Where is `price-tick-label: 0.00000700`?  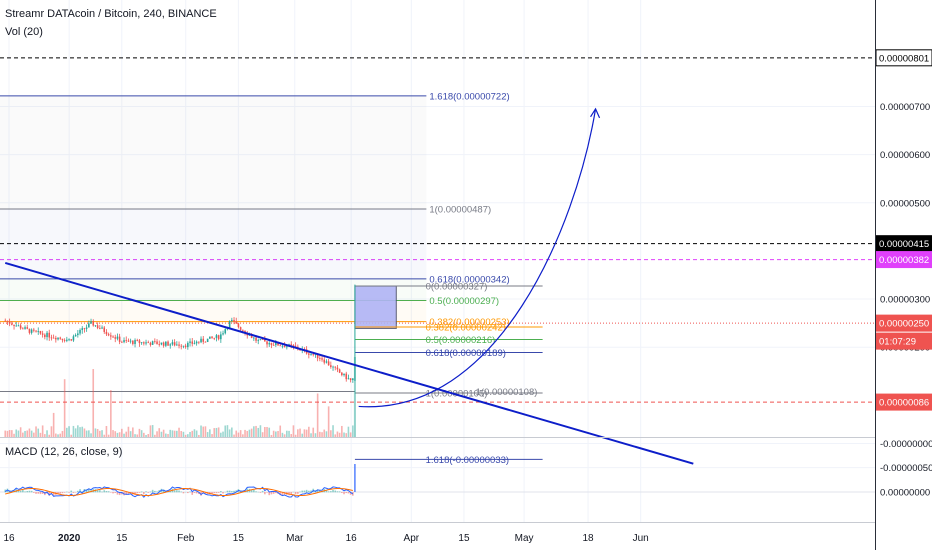 price-tick-label: 0.00000700 is located at coordinates (905, 107).